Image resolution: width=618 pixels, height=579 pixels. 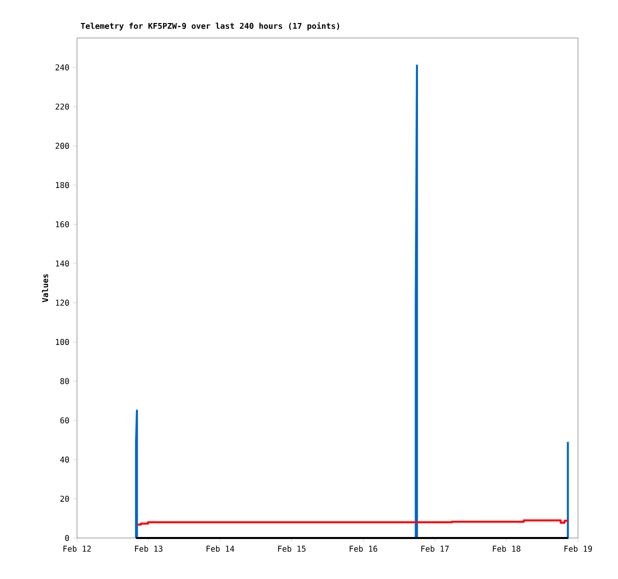 What do you see at coordinates (148, 549) in the screenshot?
I see `x-tick-label: Feb 13` at bounding box center [148, 549].